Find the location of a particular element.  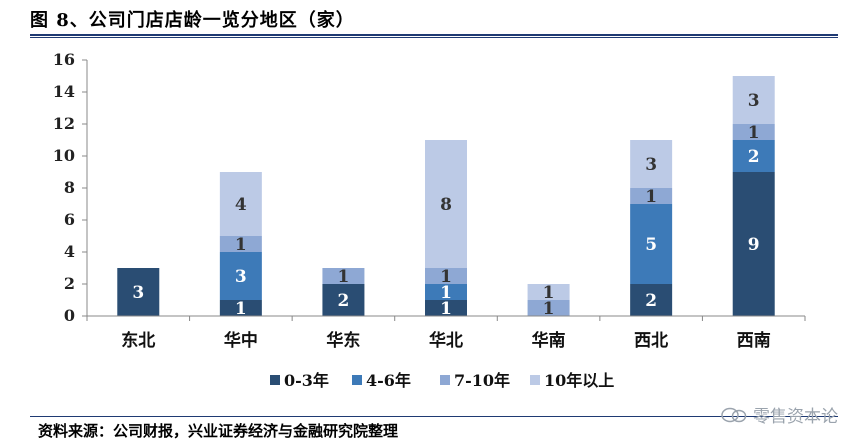

x-tick-label: 华中 is located at coordinates (241, 340).